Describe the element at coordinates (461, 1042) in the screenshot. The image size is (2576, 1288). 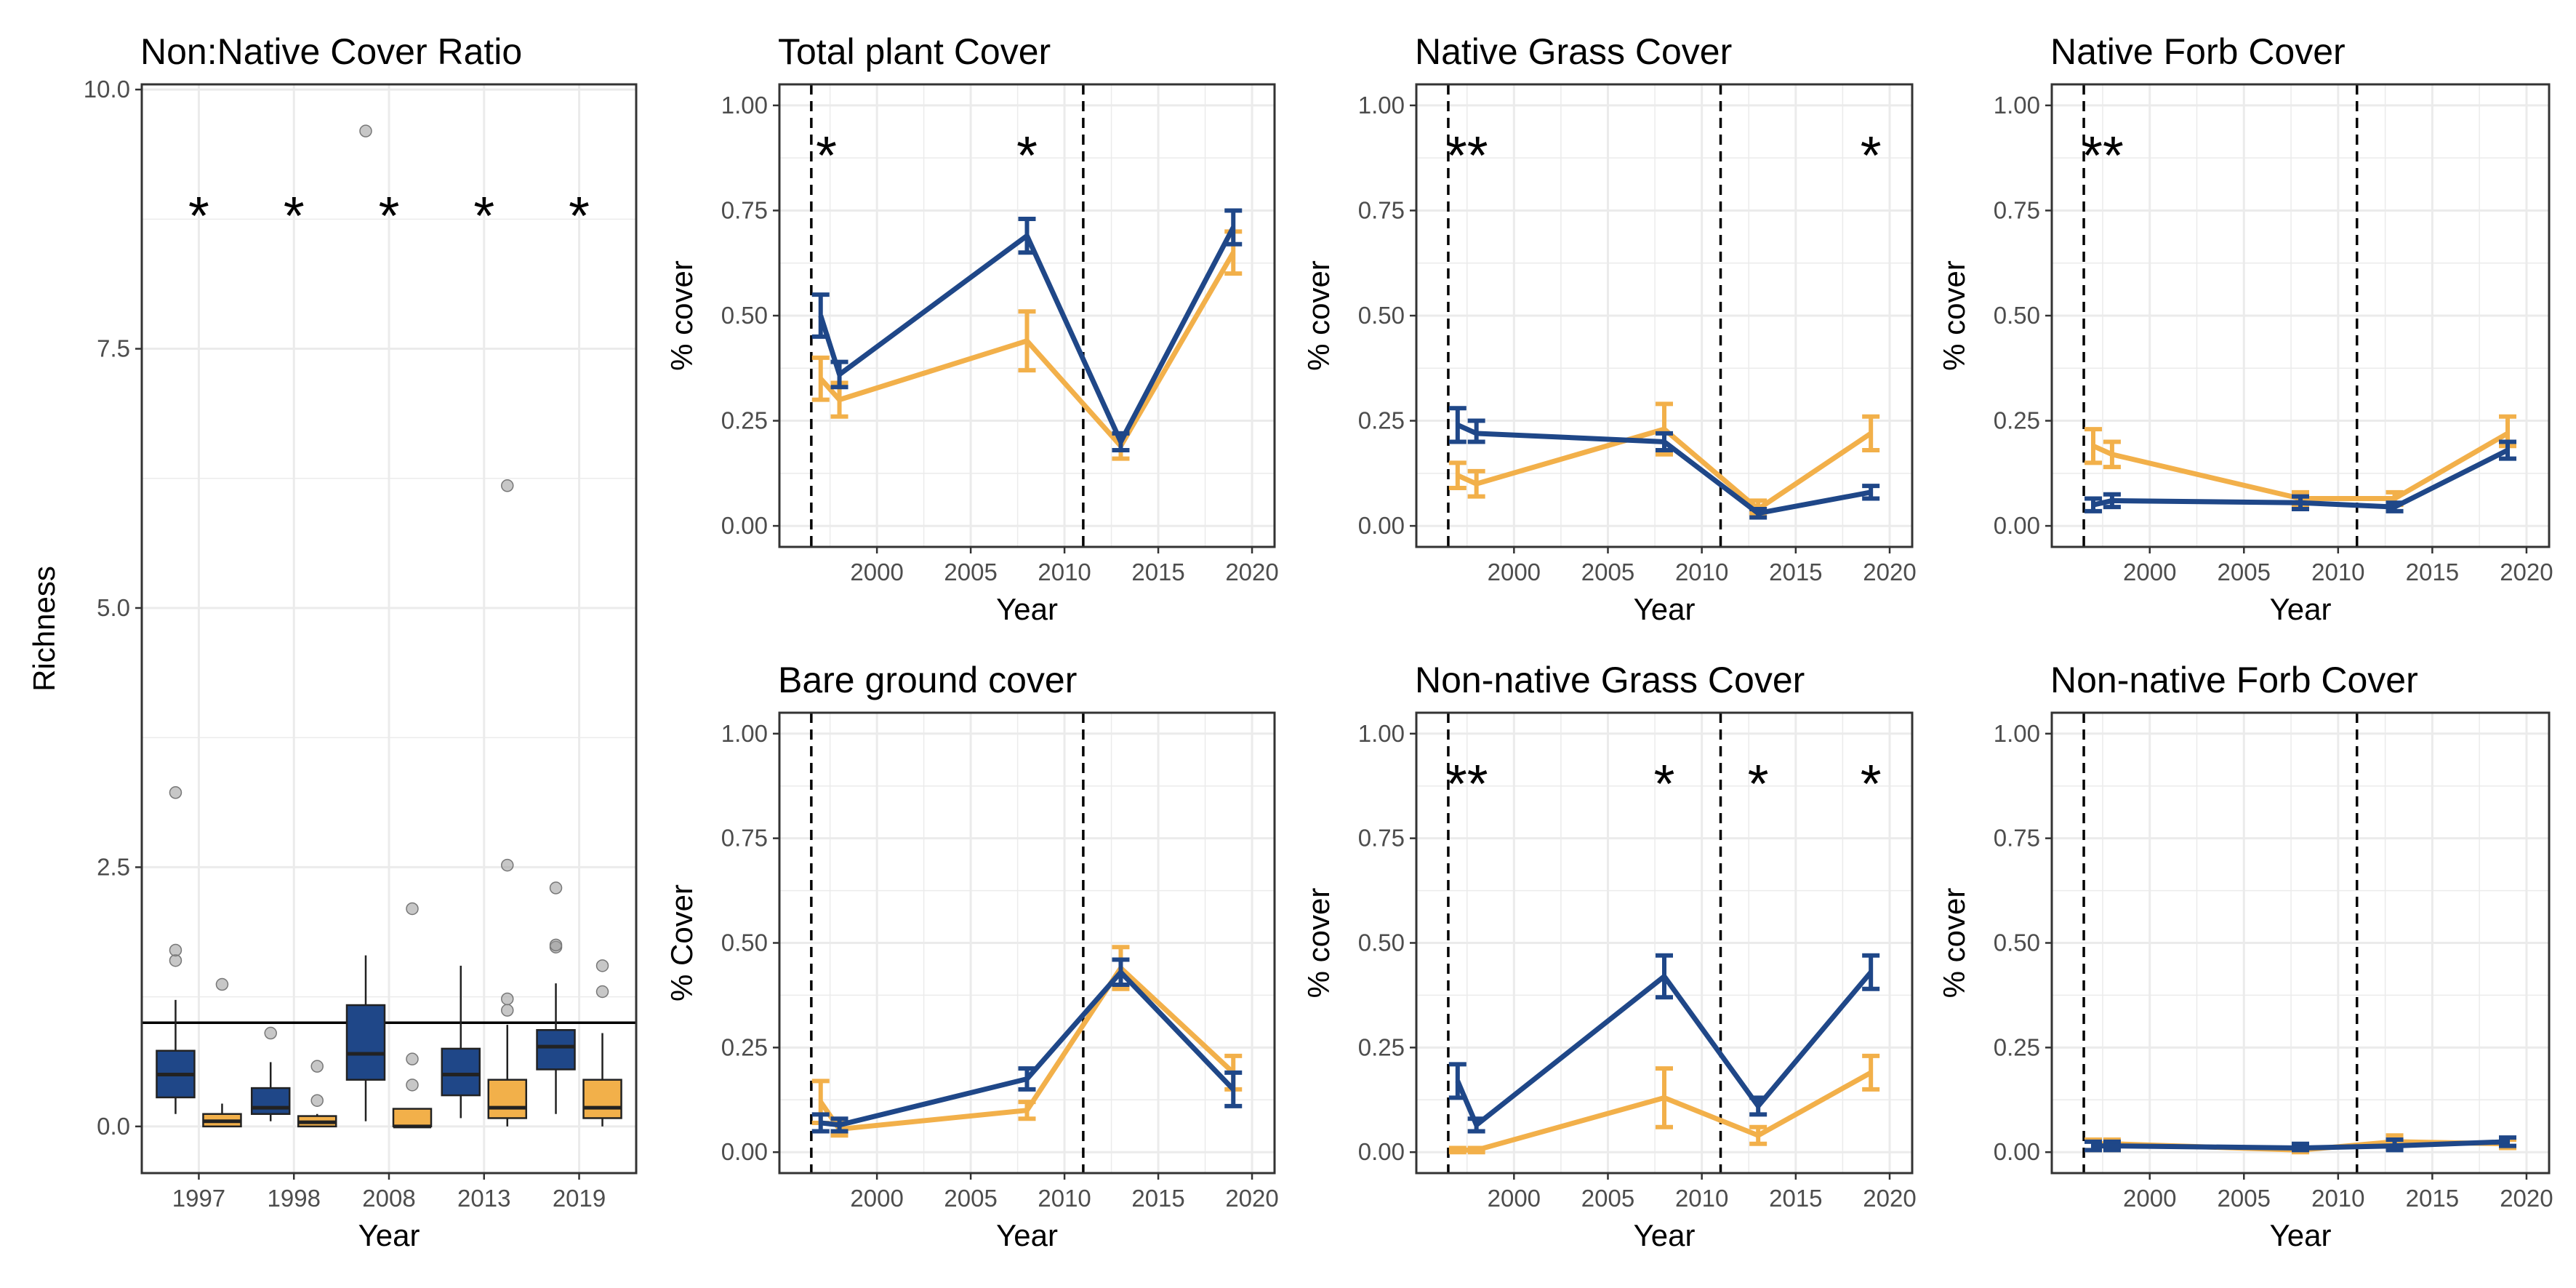
I see `box-2013-native` at that location.